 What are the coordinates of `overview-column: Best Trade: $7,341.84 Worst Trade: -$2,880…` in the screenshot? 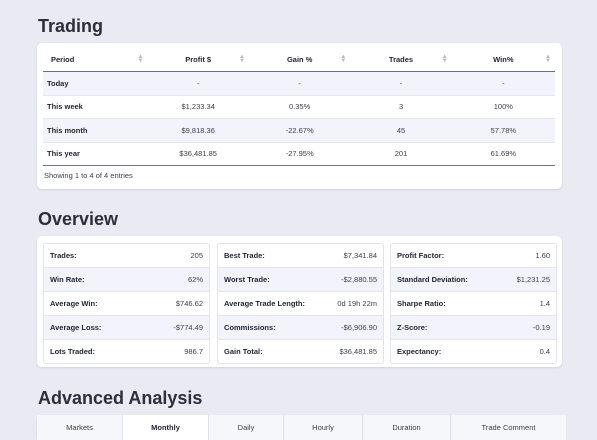 It's located at (300, 303).